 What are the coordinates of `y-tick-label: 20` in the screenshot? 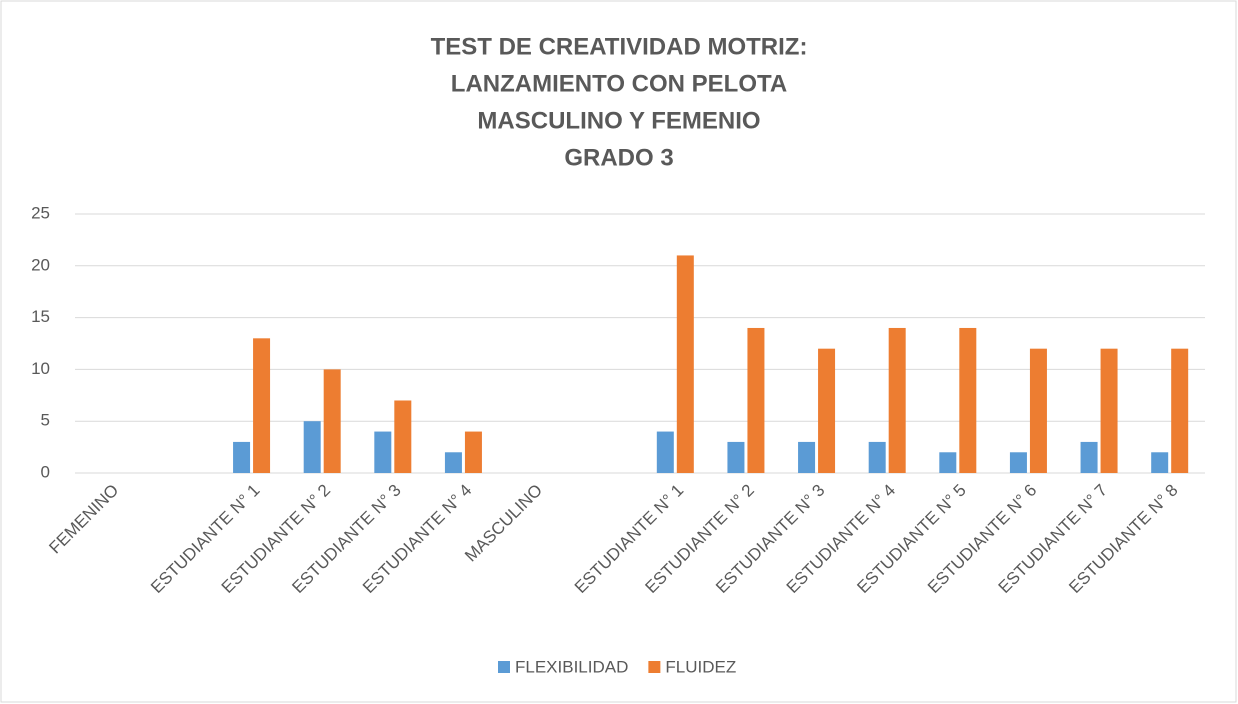 It's located at (40, 264).